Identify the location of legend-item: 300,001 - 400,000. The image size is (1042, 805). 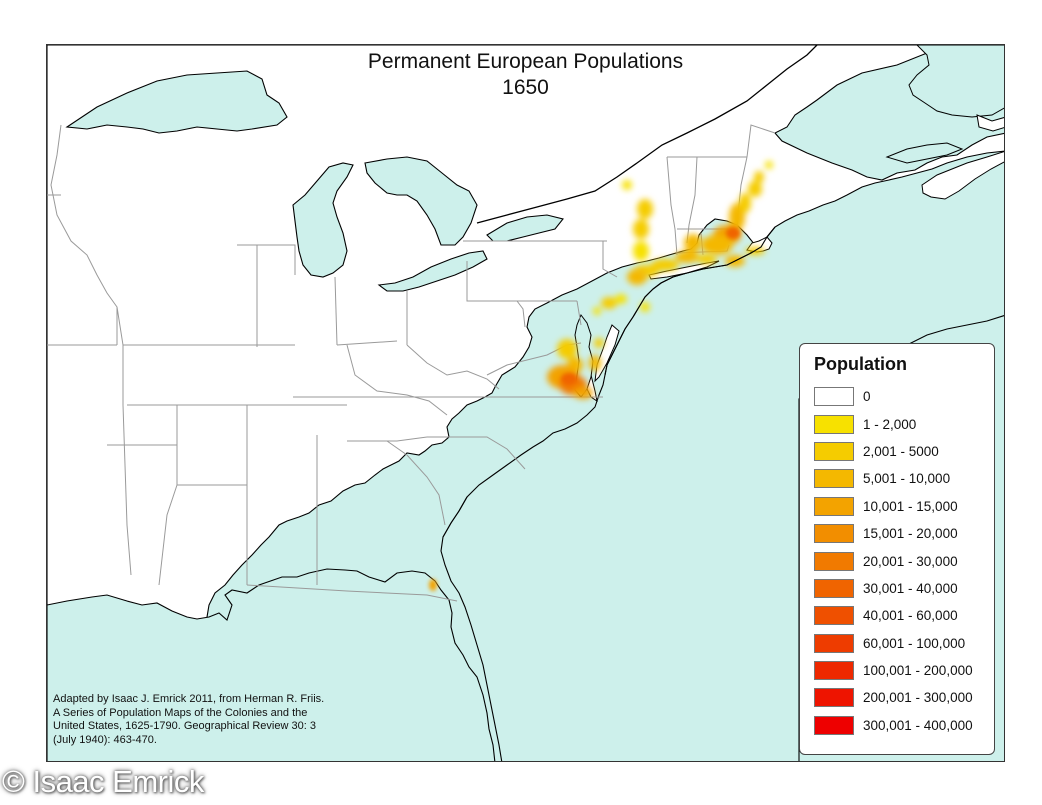
(904, 725).